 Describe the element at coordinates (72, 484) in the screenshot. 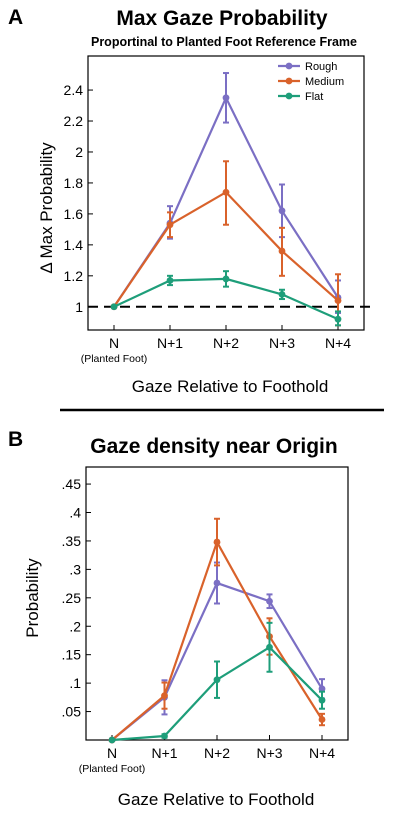

I see `panel-b-ytick-label: .45` at that location.